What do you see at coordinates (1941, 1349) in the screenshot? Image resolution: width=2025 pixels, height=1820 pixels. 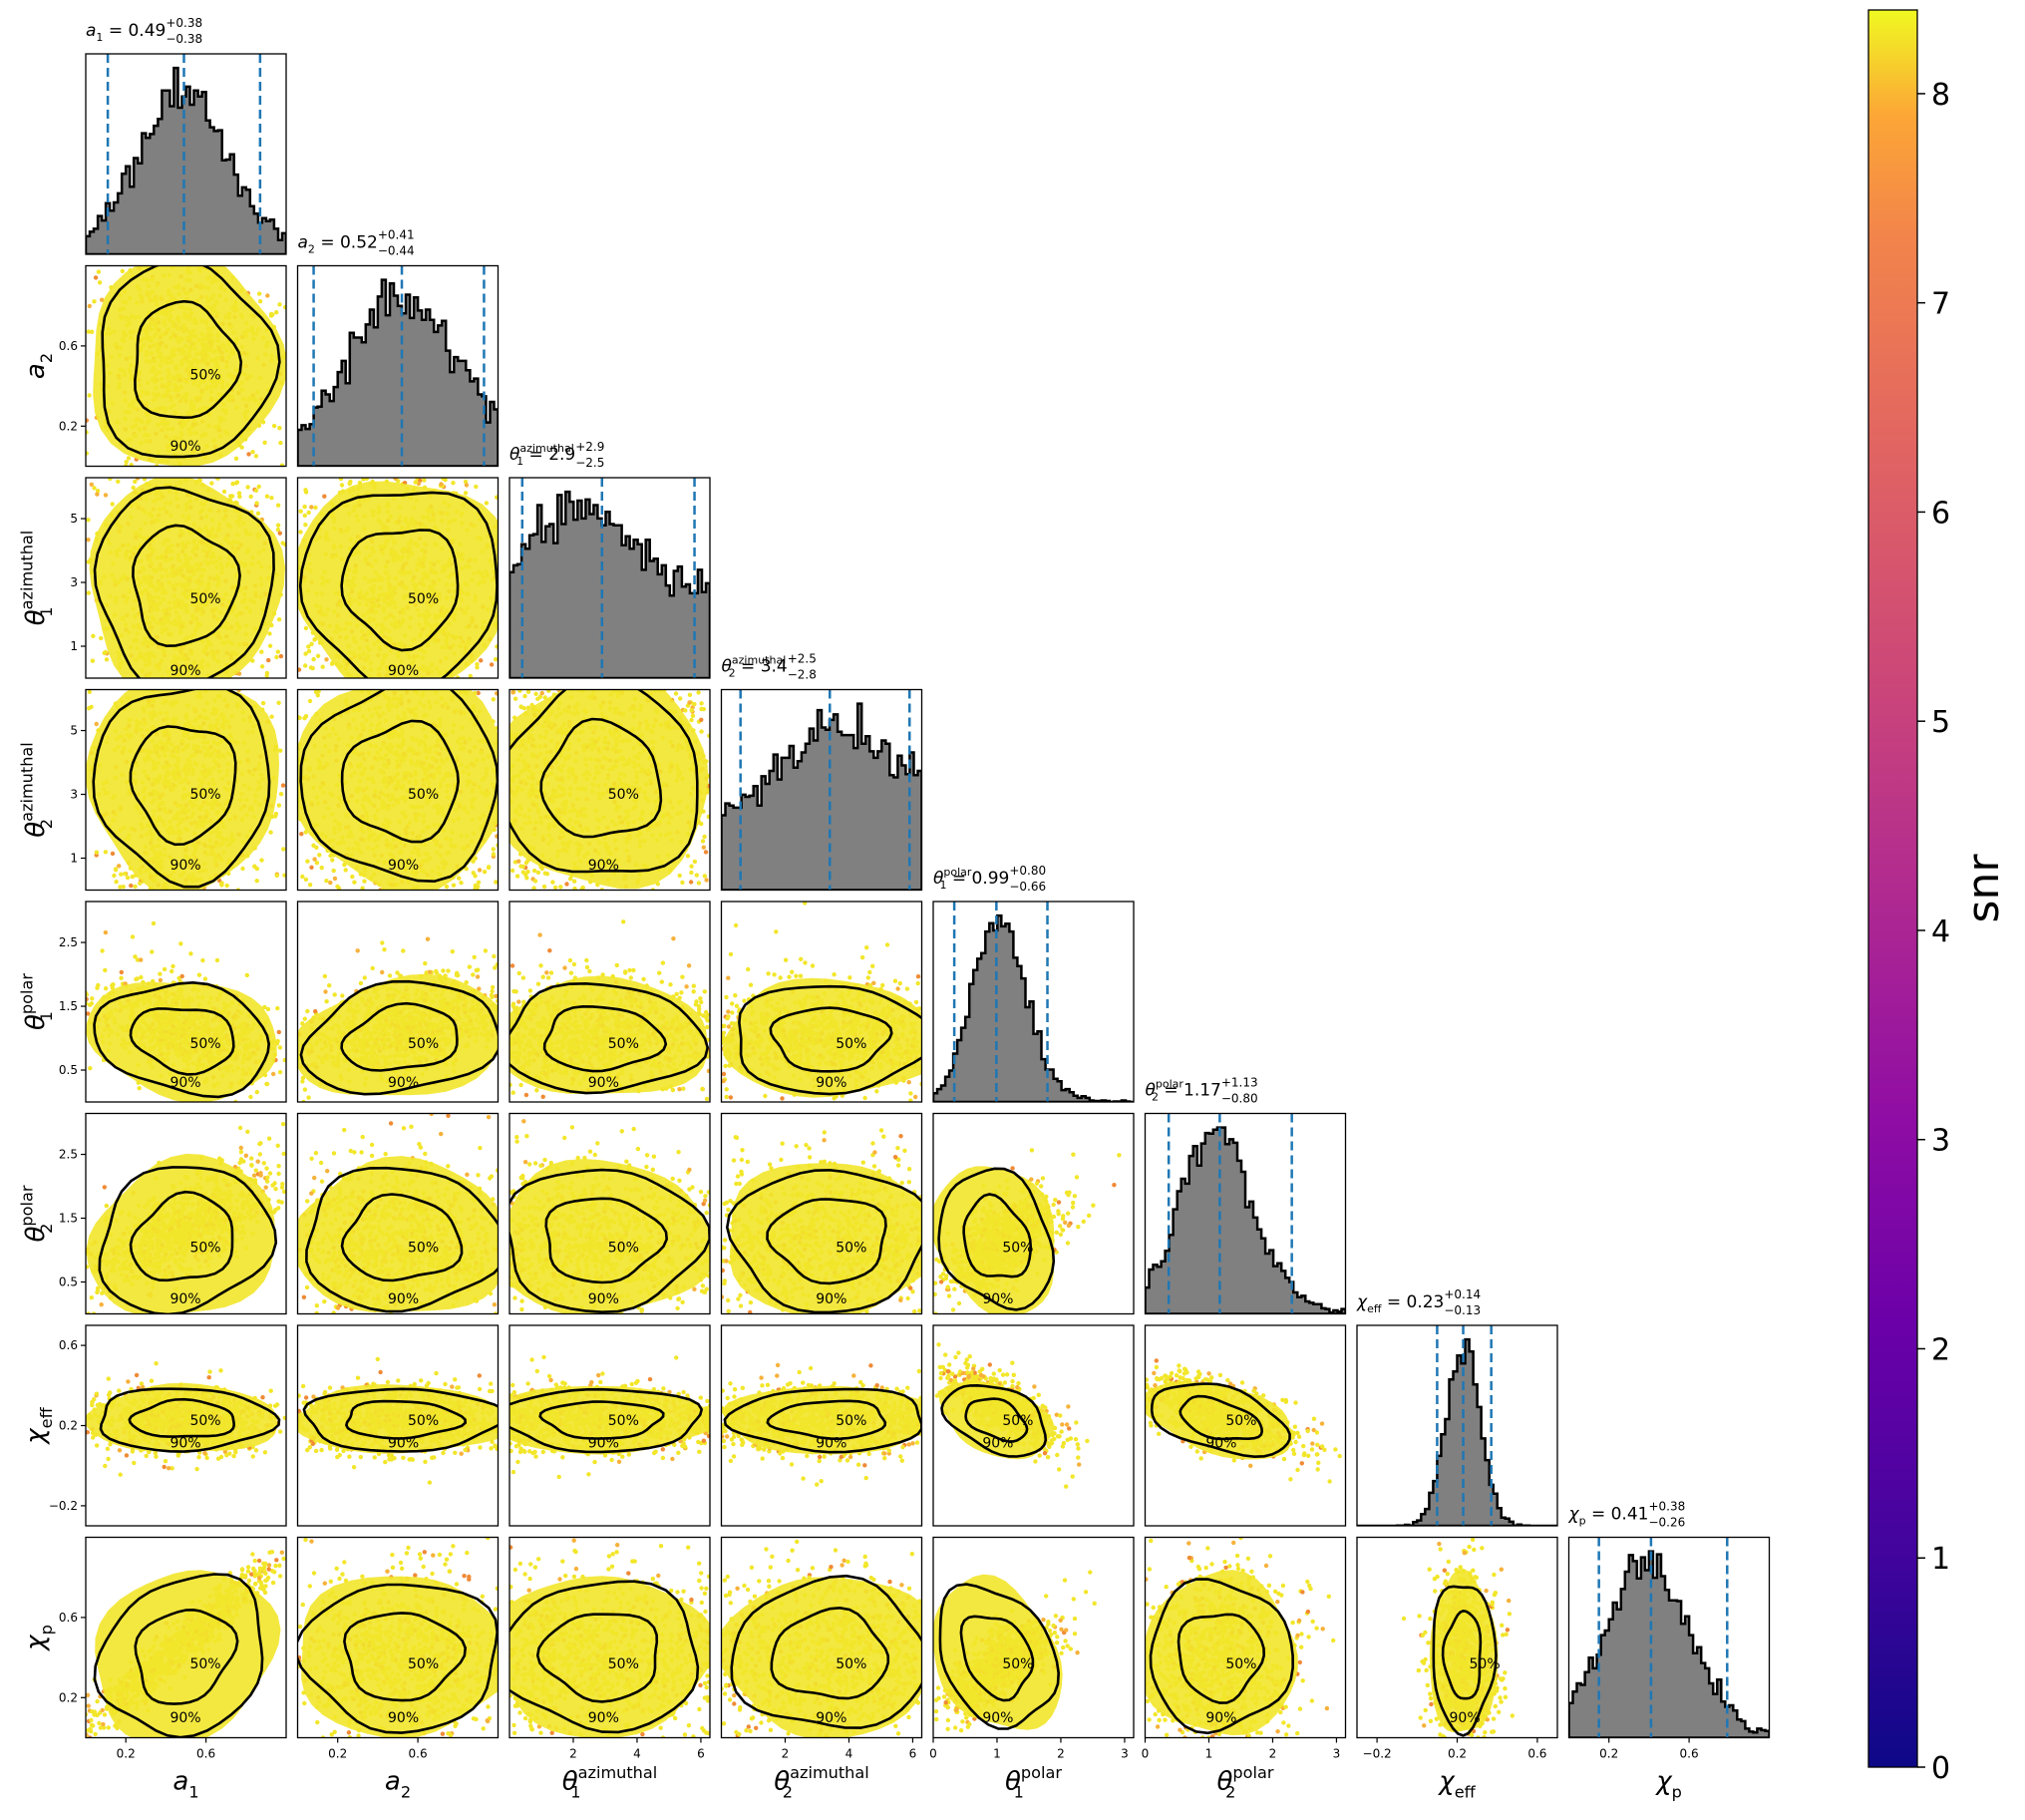 I see `colorbar-tick-label: 2` at bounding box center [1941, 1349].